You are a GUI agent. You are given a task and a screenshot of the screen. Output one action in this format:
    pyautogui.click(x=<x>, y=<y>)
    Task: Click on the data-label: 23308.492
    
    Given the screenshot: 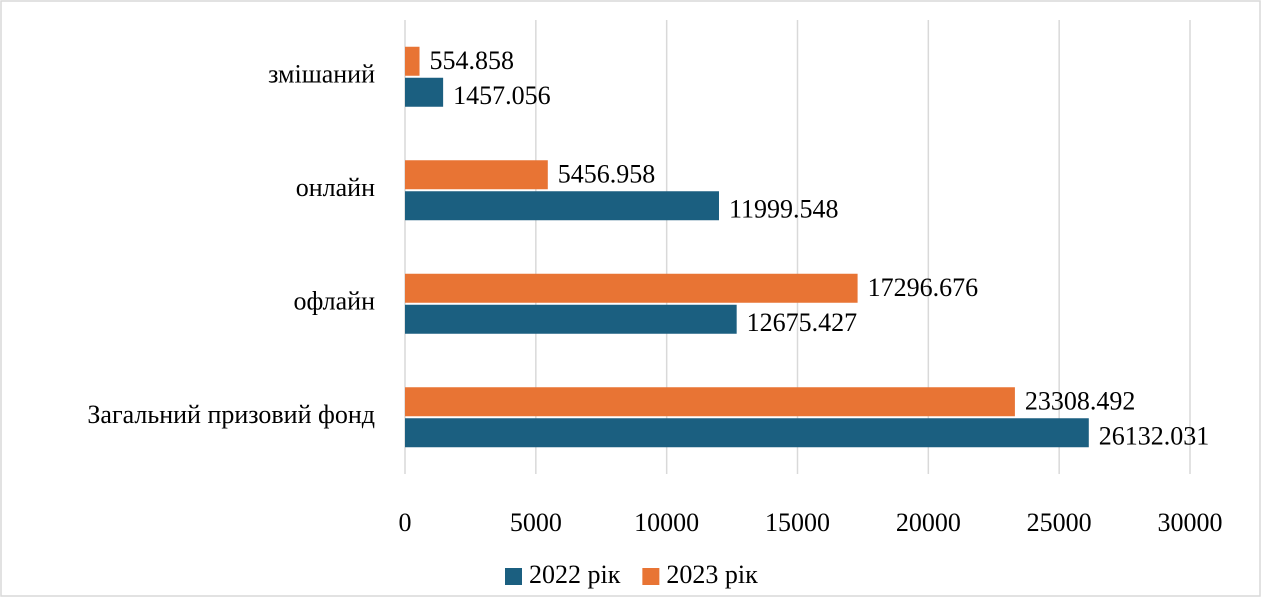 What is the action you would take?
    pyautogui.click(x=1080, y=401)
    